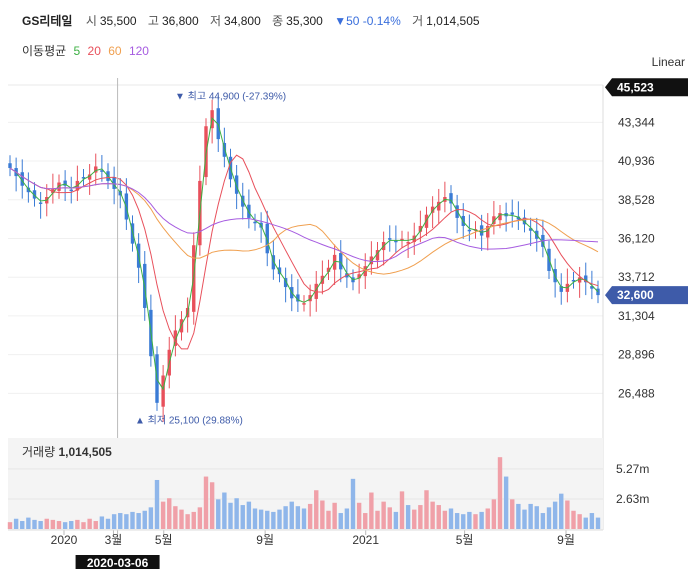 This screenshot has width=691, height=569. Describe the element at coordinates (153, 21) in the screenshot. I see `high-label: 고` at that location.